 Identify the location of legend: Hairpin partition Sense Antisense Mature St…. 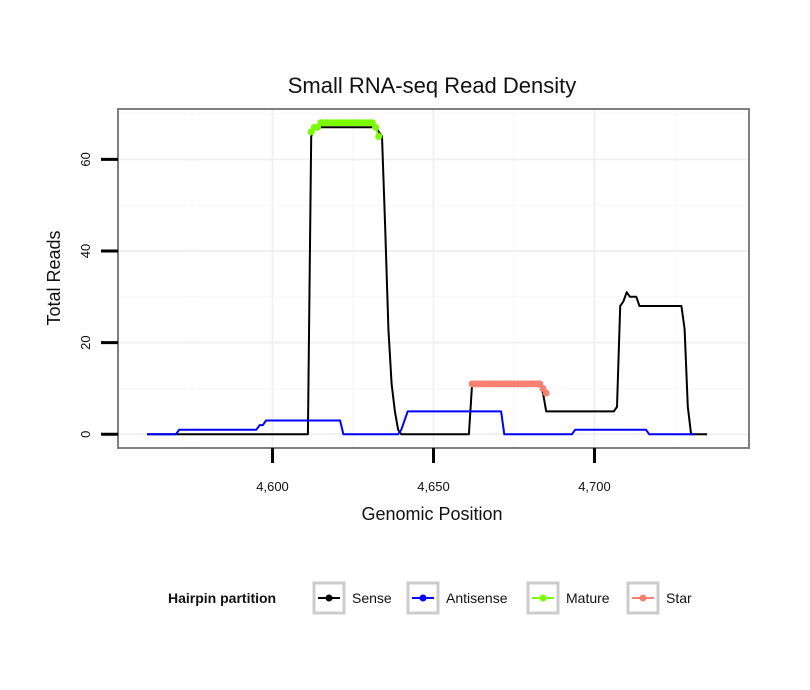
(430, 598).